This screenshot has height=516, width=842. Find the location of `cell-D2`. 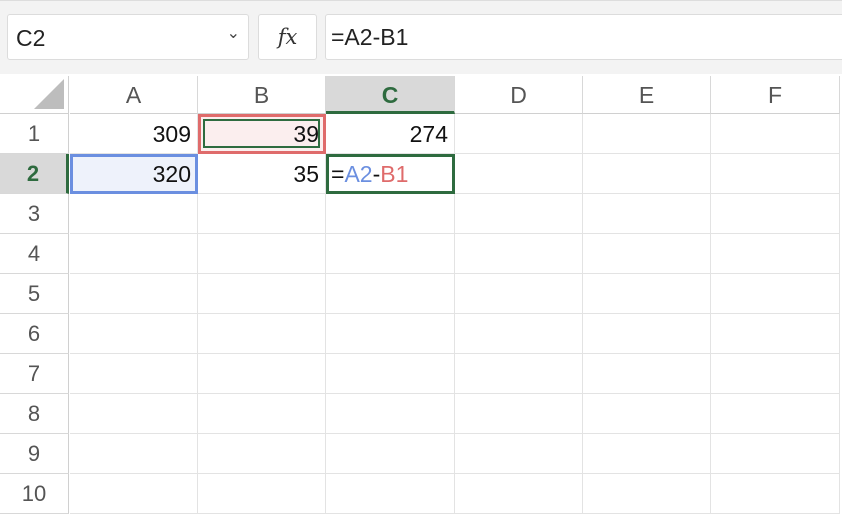

cell-D2 is located at coordinates (519, 174).